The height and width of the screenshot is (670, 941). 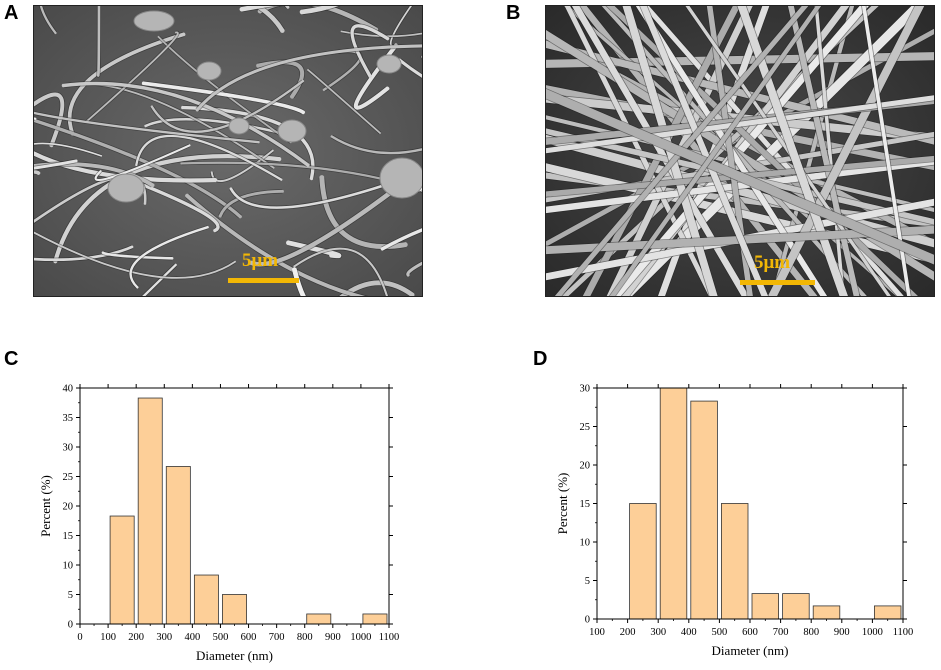 What do you see at coordinates (68, 389) in the screenshot?
I see `y-tick-label: 40` at bounding box center [68, 389].